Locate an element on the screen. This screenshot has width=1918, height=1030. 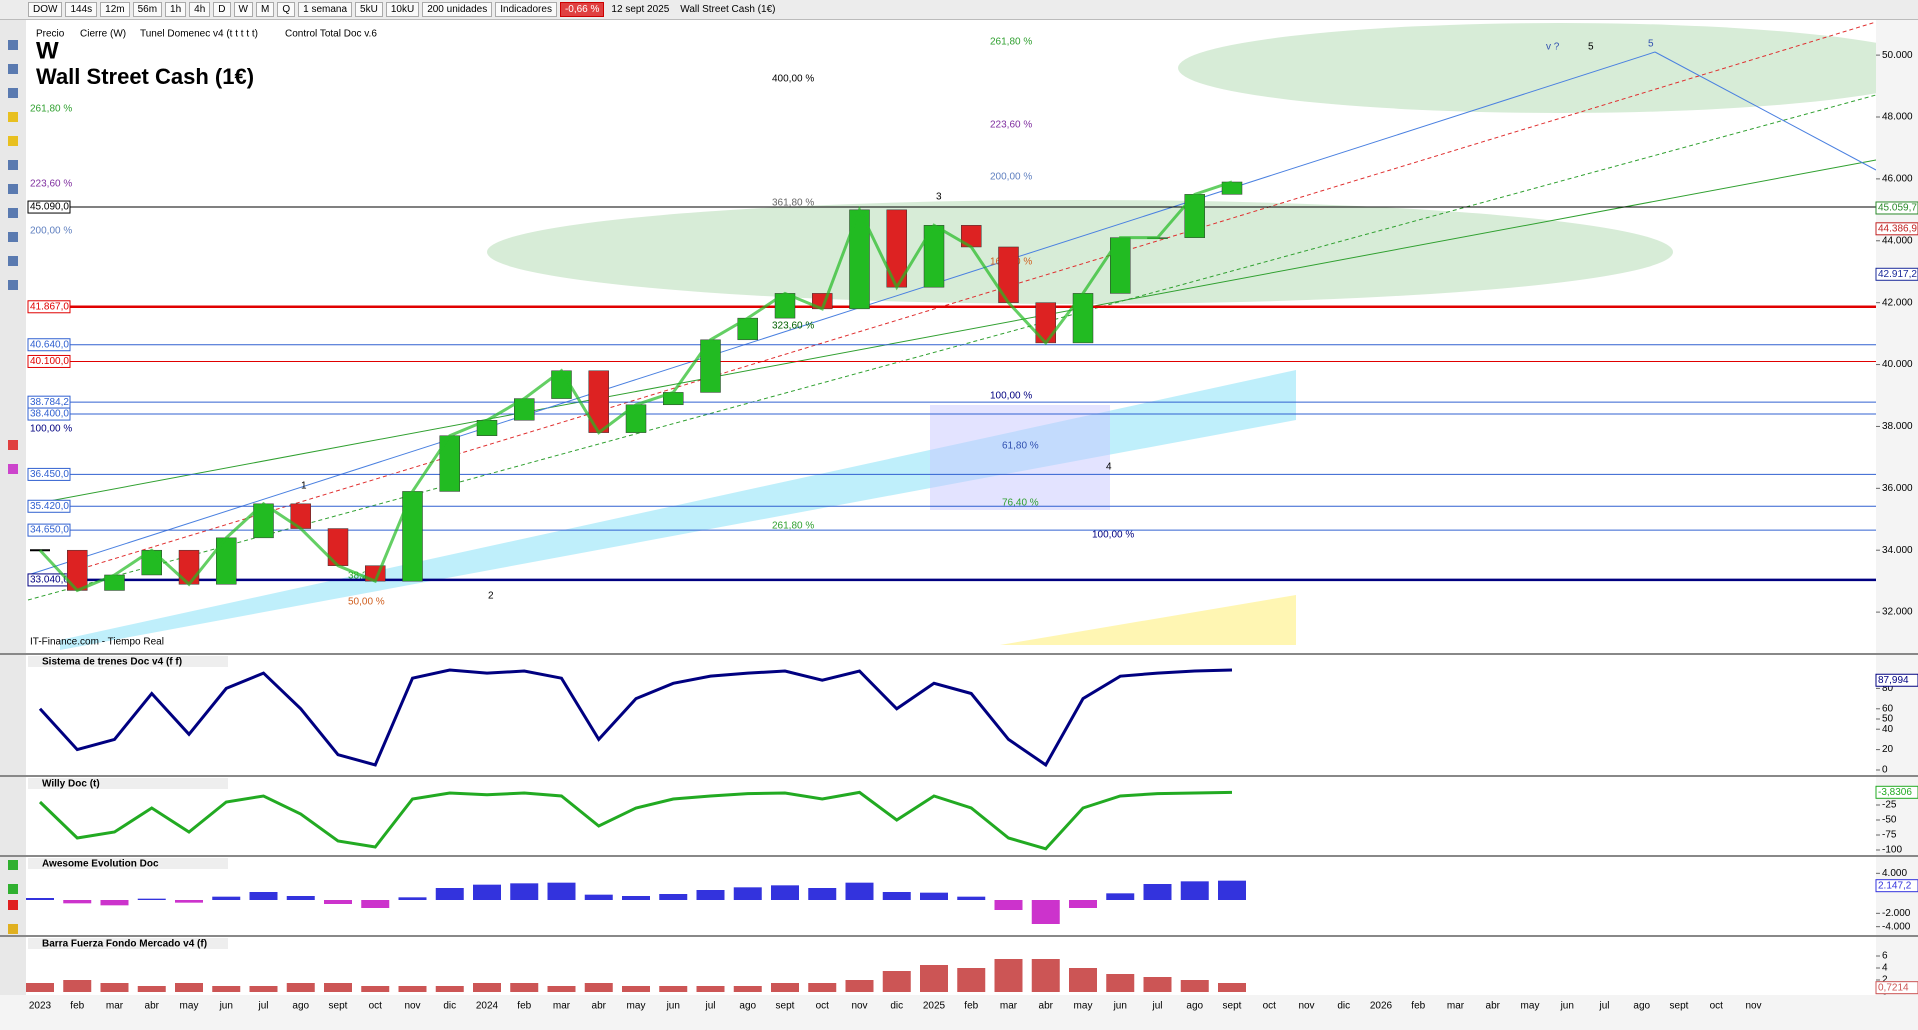
x-tick-label: oct is located at coordinates (823, 1006).